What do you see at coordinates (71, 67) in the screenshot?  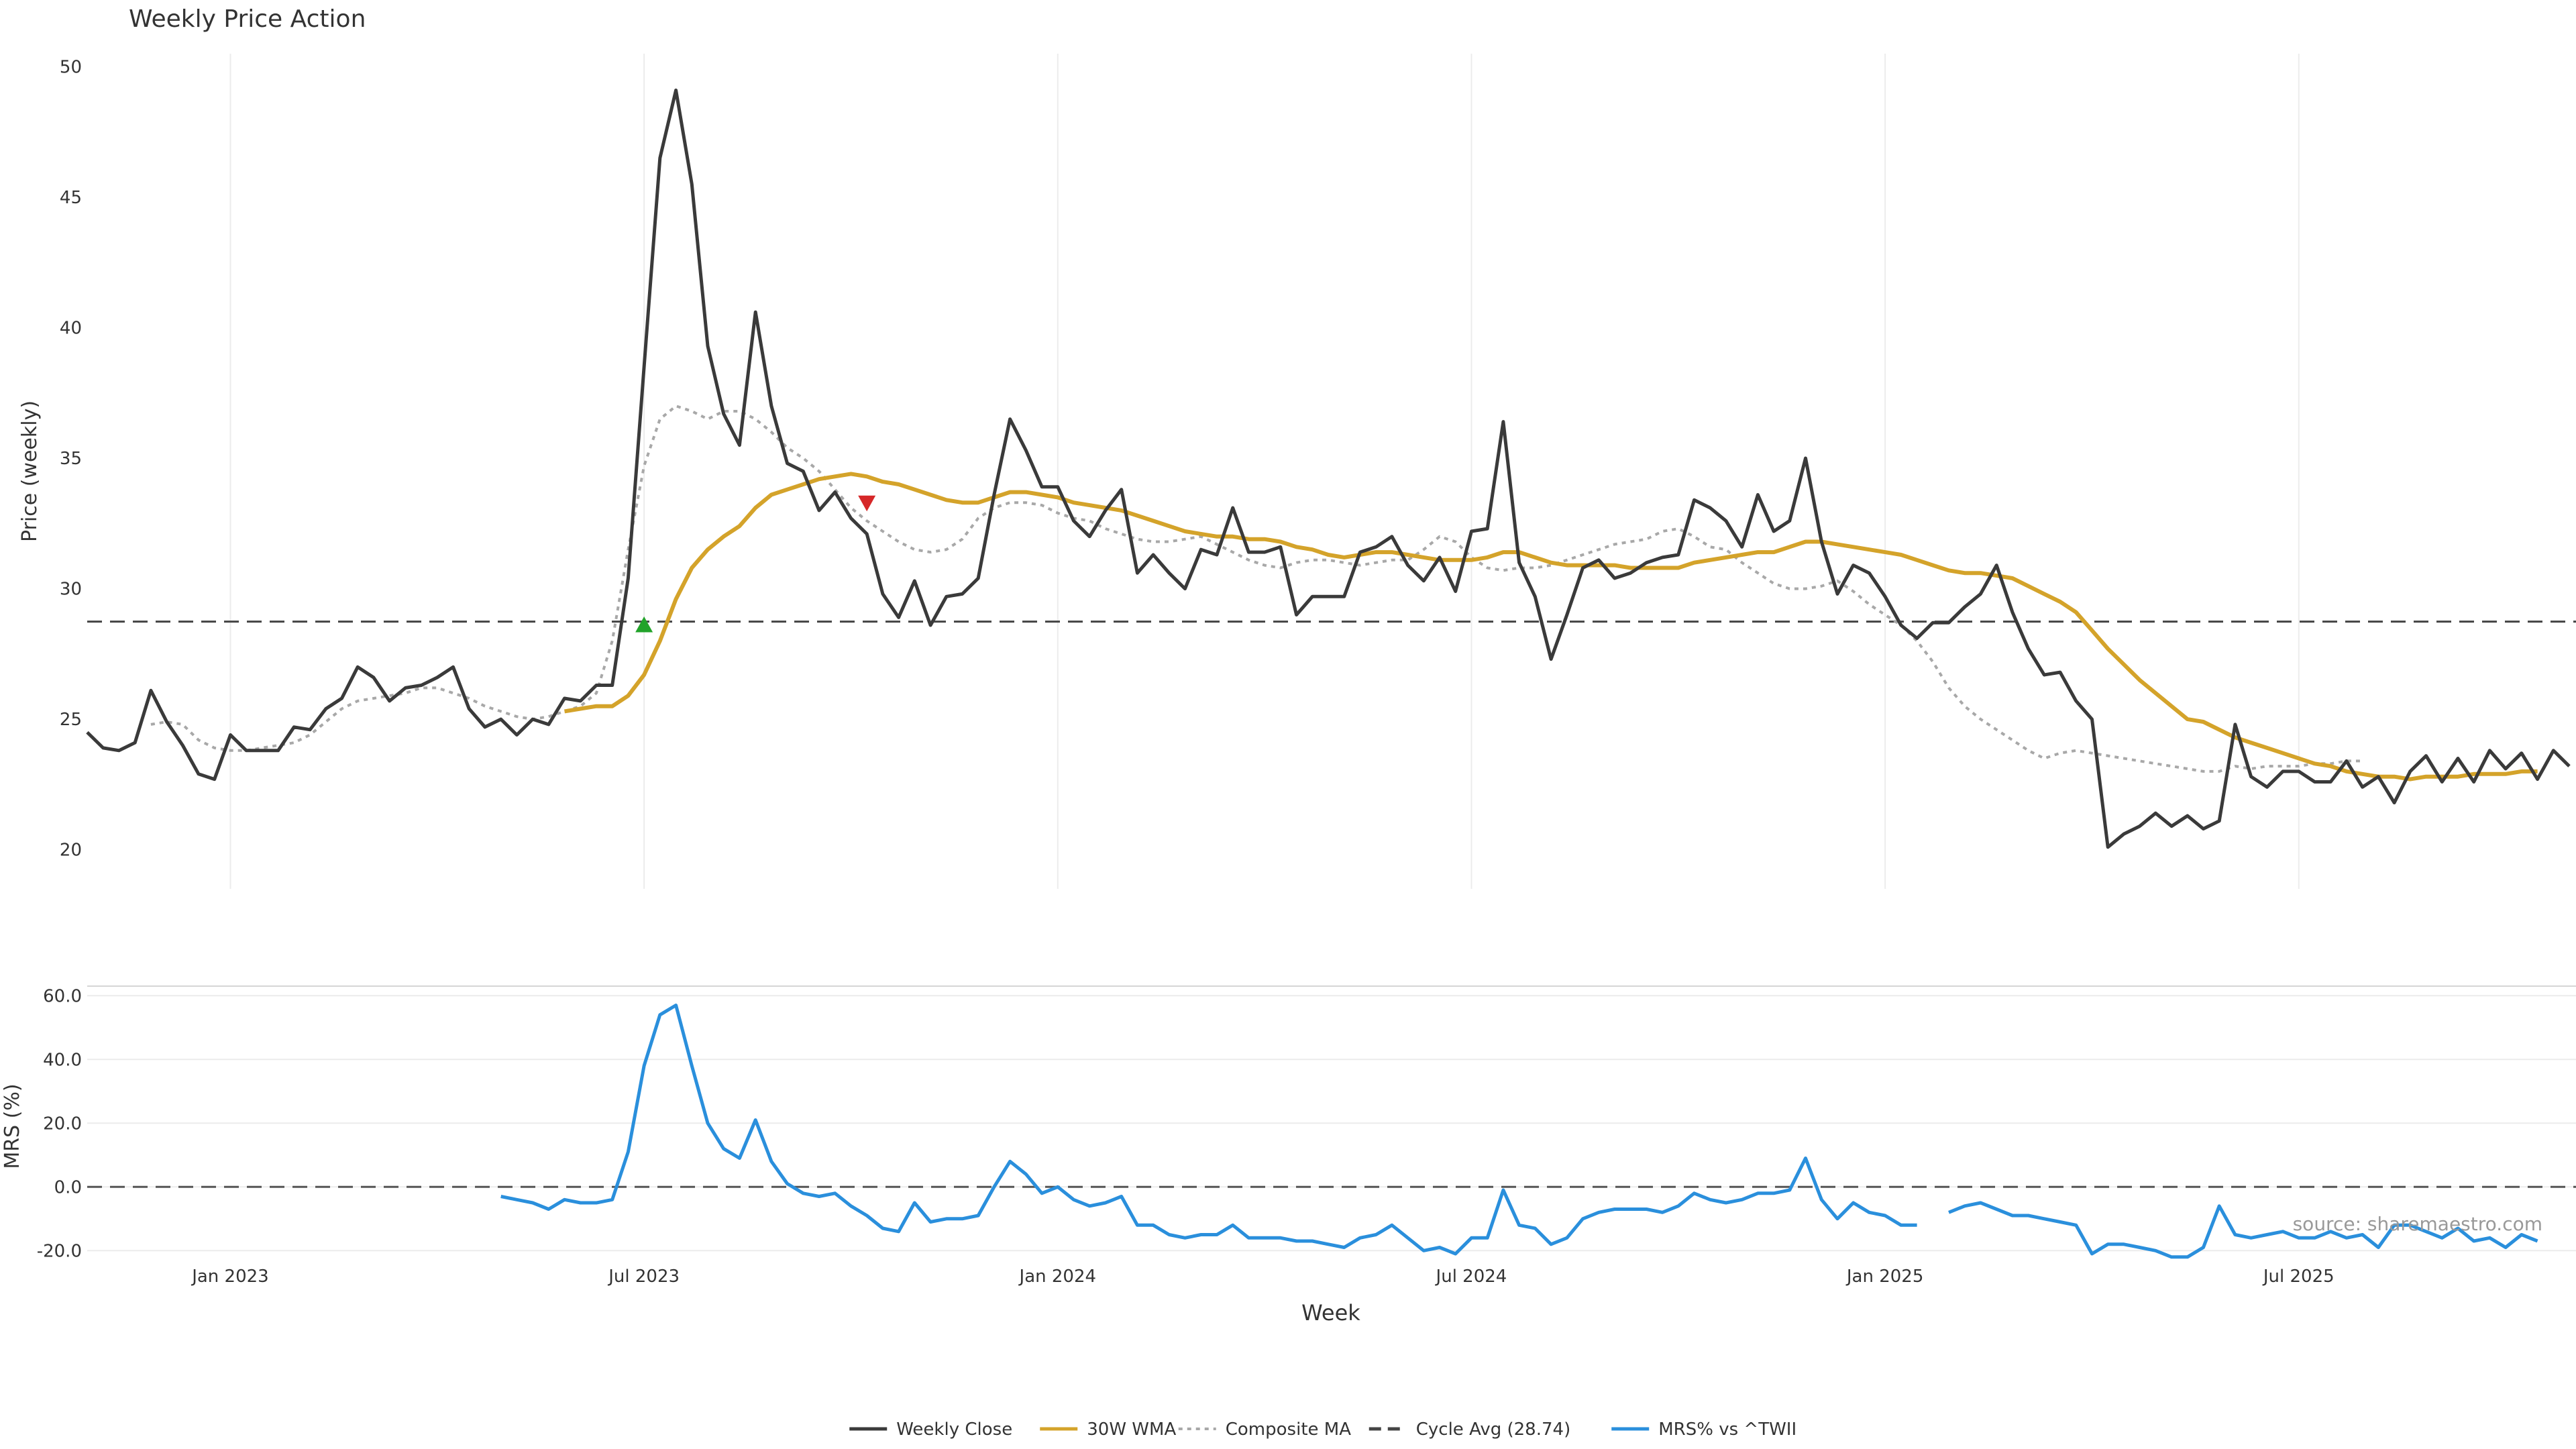 I see `price-ytick-50: 50` at bounding box center [71, 67].